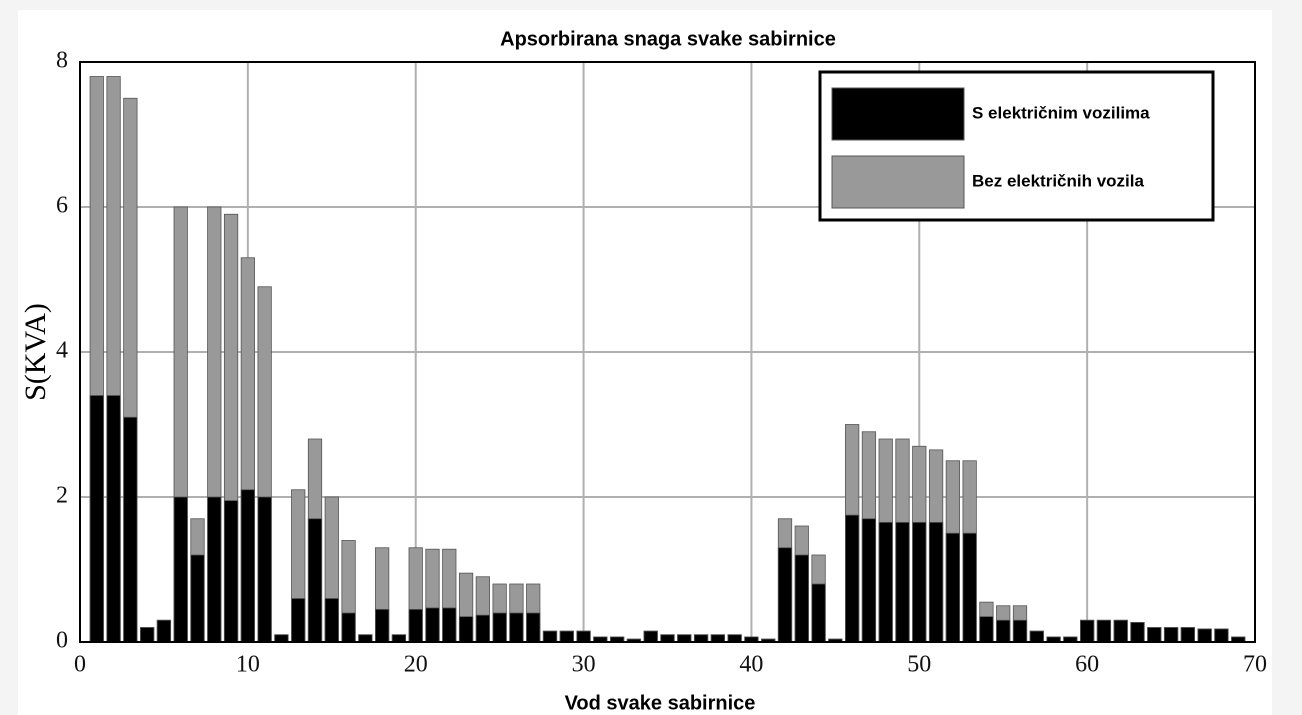 The image size is (1302, 715). I want to click on y-tick-label: 2, so click(62, 496).